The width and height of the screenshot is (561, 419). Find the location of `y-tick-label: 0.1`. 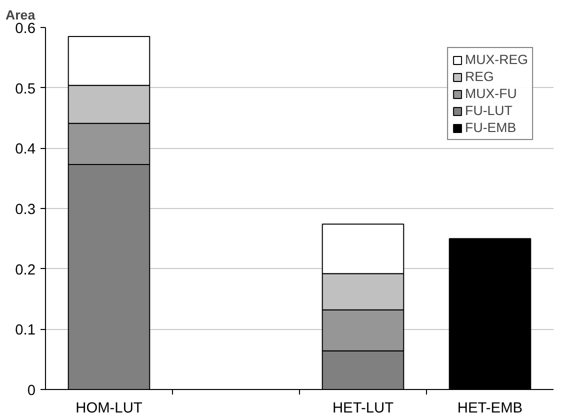

y-tick-label: 0.1 is located at coordinates (25, 330).